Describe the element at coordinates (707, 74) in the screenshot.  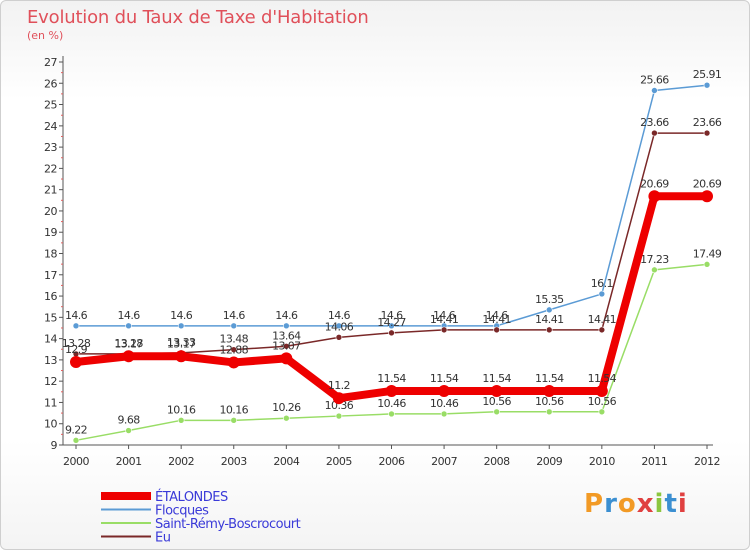
I see `data-label: 25.91` at that location.